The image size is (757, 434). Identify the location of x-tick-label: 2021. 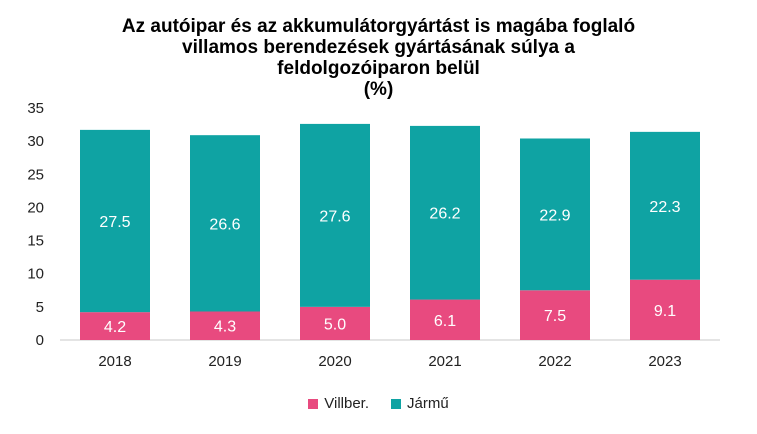
(444, 361).